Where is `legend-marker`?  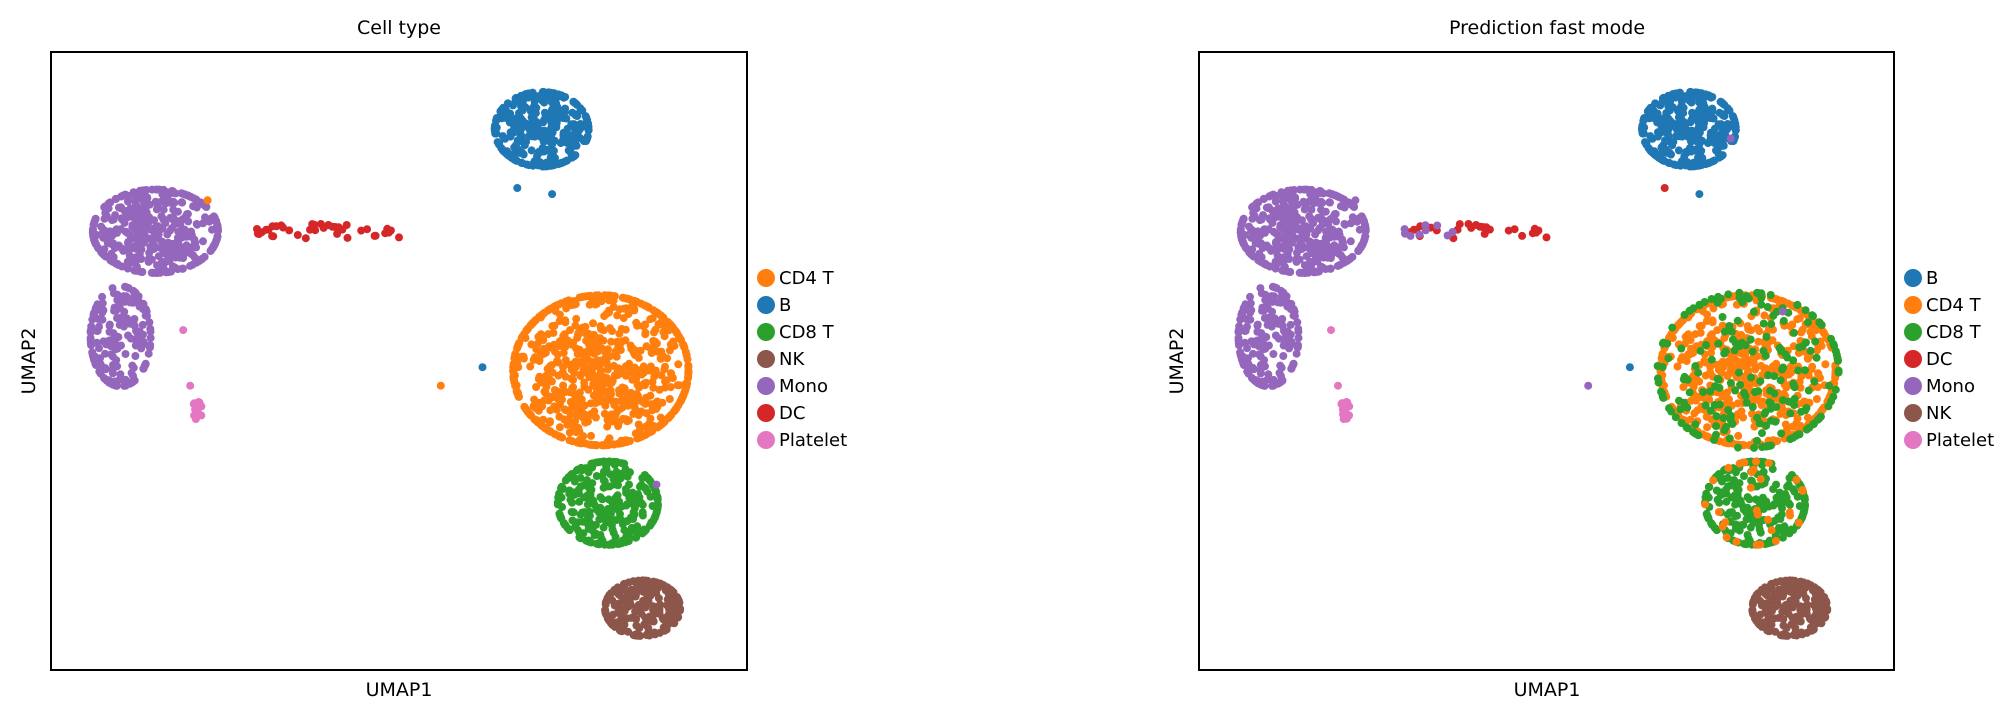 legend-marker is located at coordinates (1913, 440).